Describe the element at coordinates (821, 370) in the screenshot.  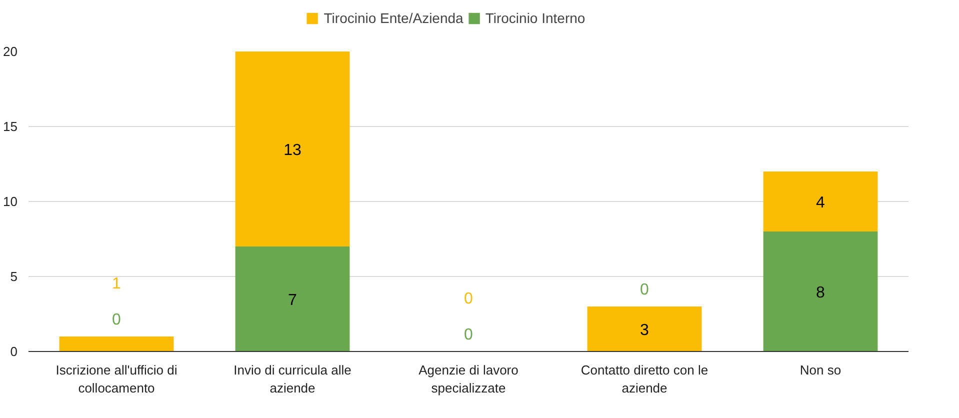
I see `x-tick-label: Non so` at that location.